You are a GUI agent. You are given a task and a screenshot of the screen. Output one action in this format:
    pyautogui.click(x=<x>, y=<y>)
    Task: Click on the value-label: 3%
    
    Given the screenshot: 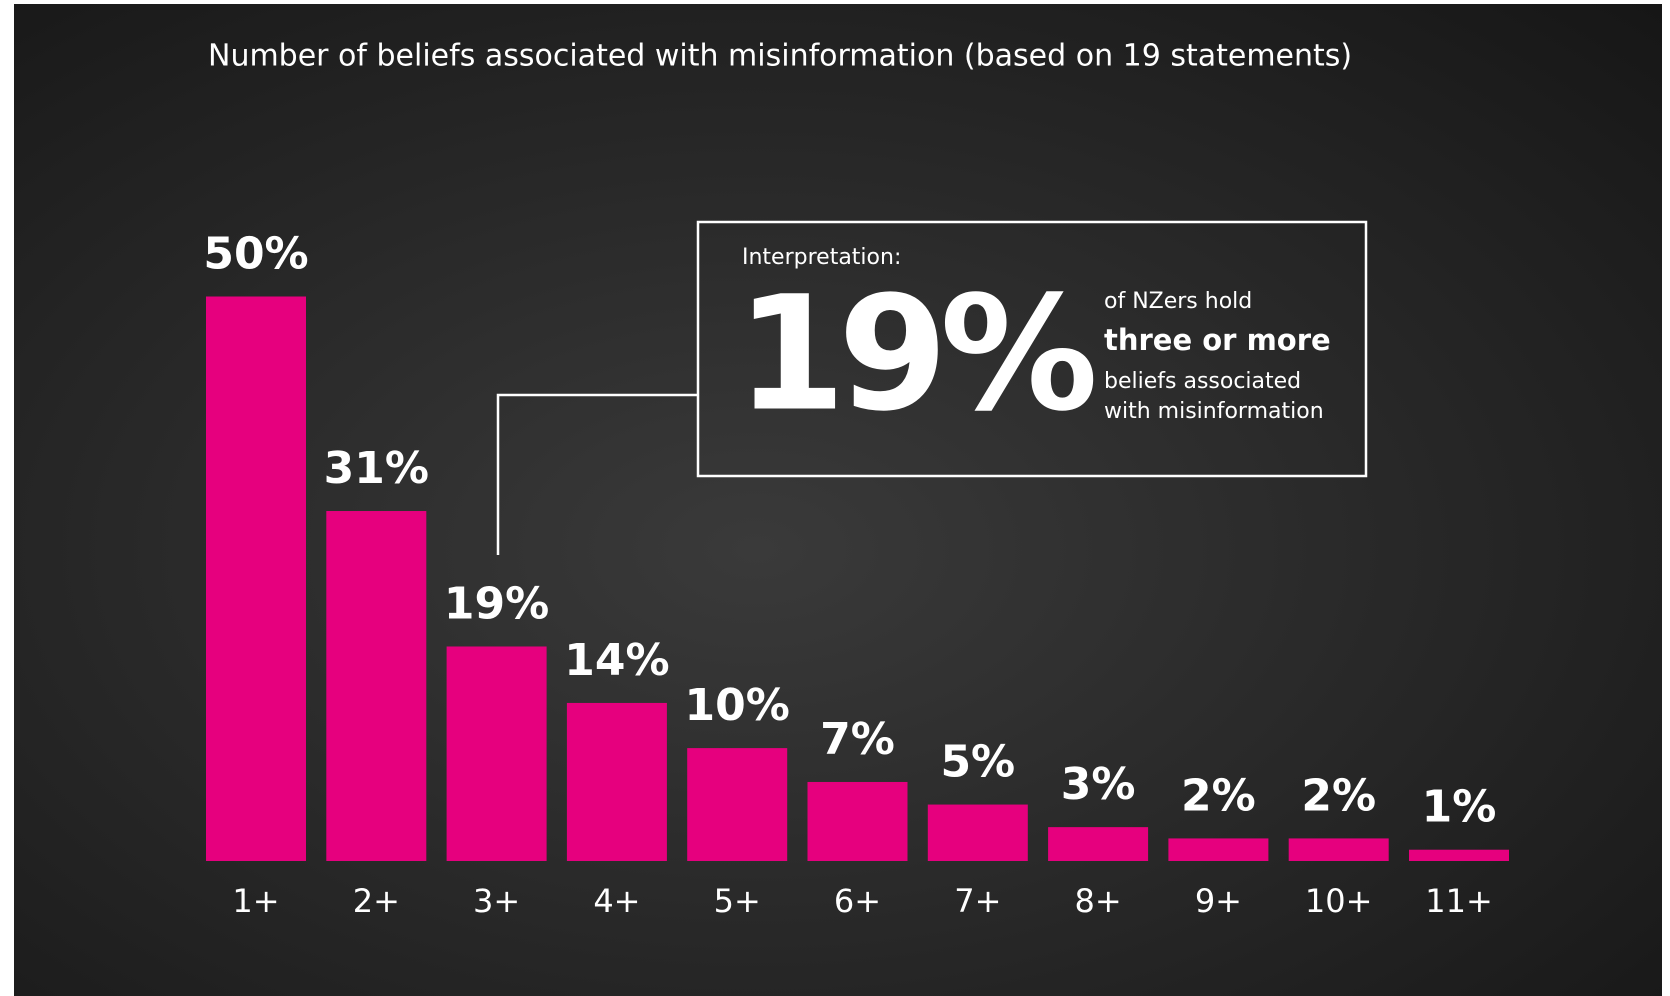 What is the action you would take?
    pyautogui.click(x=1098, y=784)
    